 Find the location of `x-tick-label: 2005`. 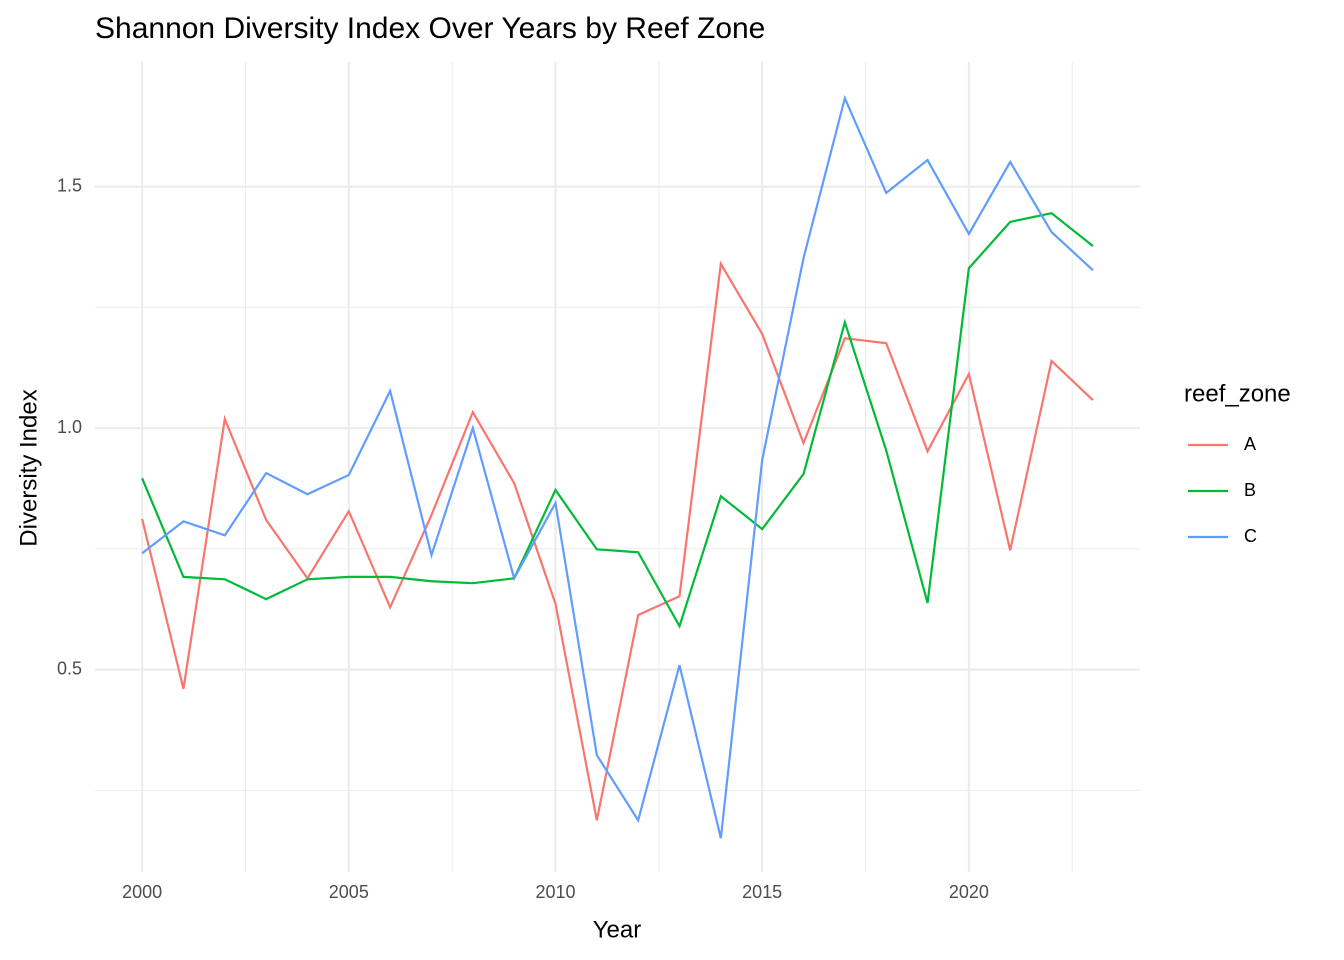

x-tick-label: 2005 is located at coordinates (349, 892).